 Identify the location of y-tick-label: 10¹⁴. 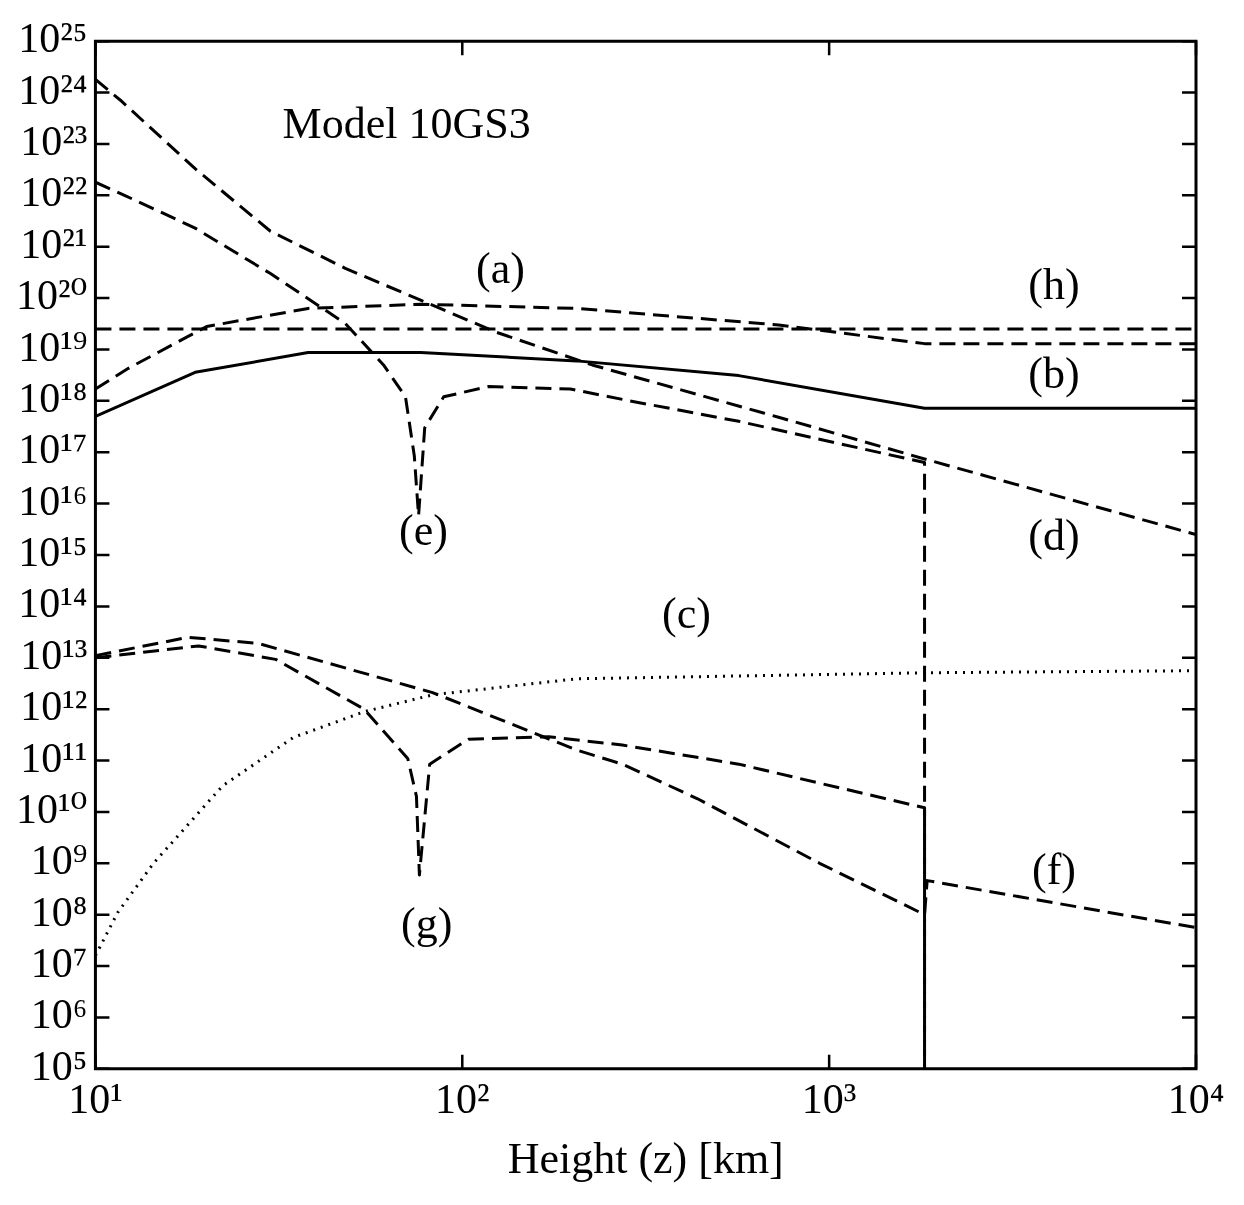
(53, 603).